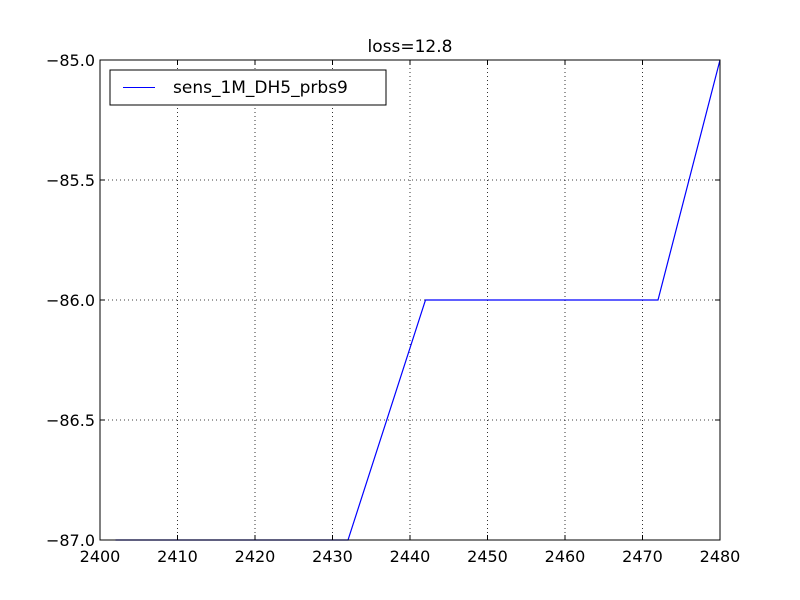 The image size is (800, 600). Describe the element at coordinates (70, 300) in the screenshot. I see `y-tick-label: −86.0` at that location.